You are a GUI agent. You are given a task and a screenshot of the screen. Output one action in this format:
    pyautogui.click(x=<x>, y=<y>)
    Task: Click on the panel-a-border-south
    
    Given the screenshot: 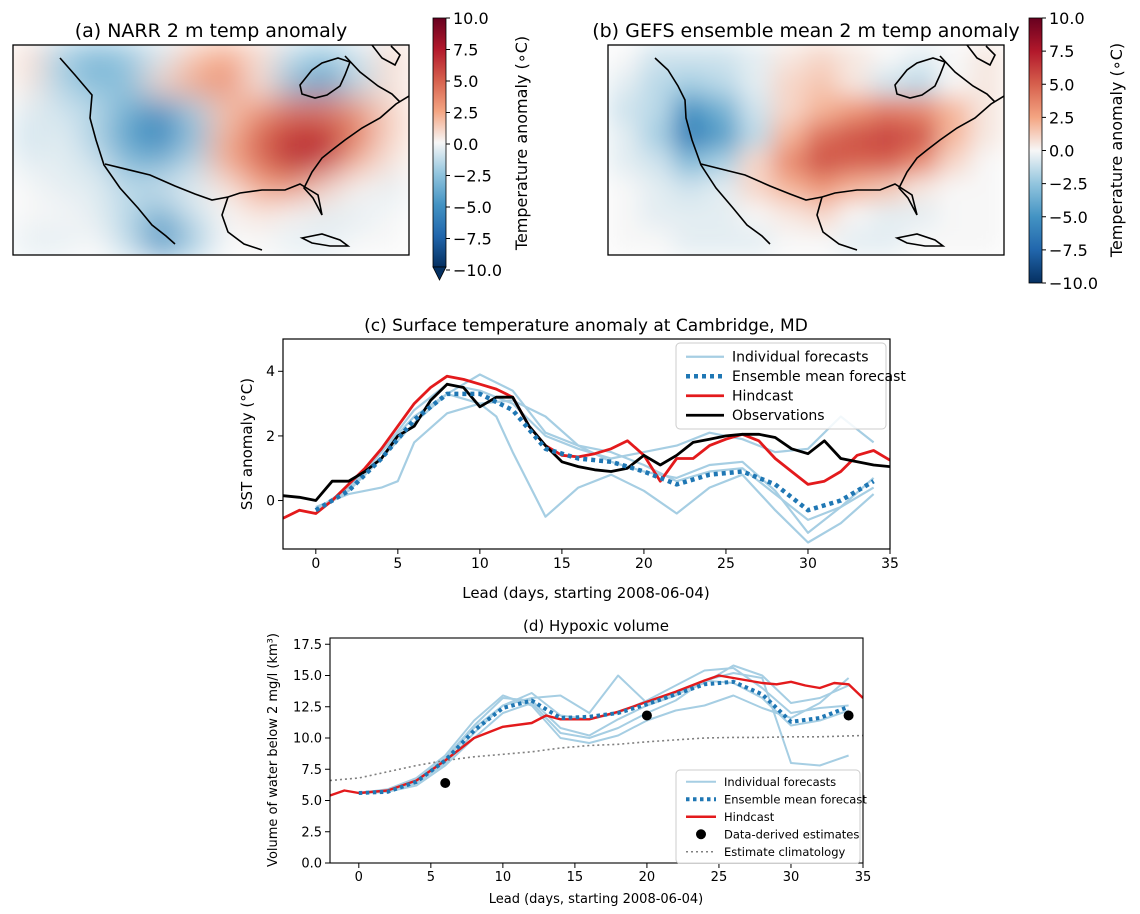 What is the action you would take?
    pyautogui.click(x=166, y=182)
    